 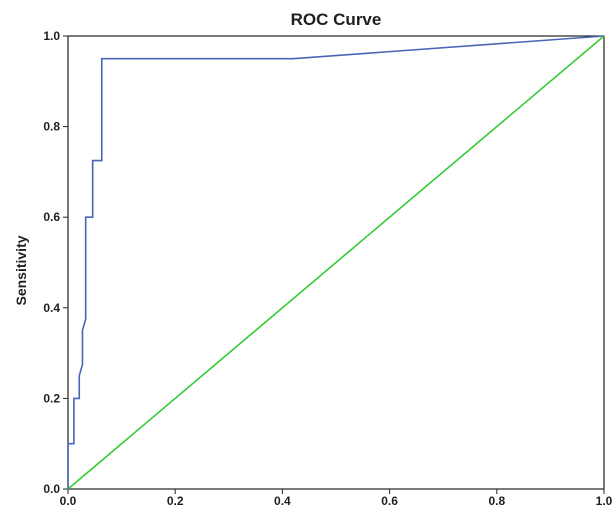 I want to click on y-tick-label: 0.4, so click(x=51, y=308).